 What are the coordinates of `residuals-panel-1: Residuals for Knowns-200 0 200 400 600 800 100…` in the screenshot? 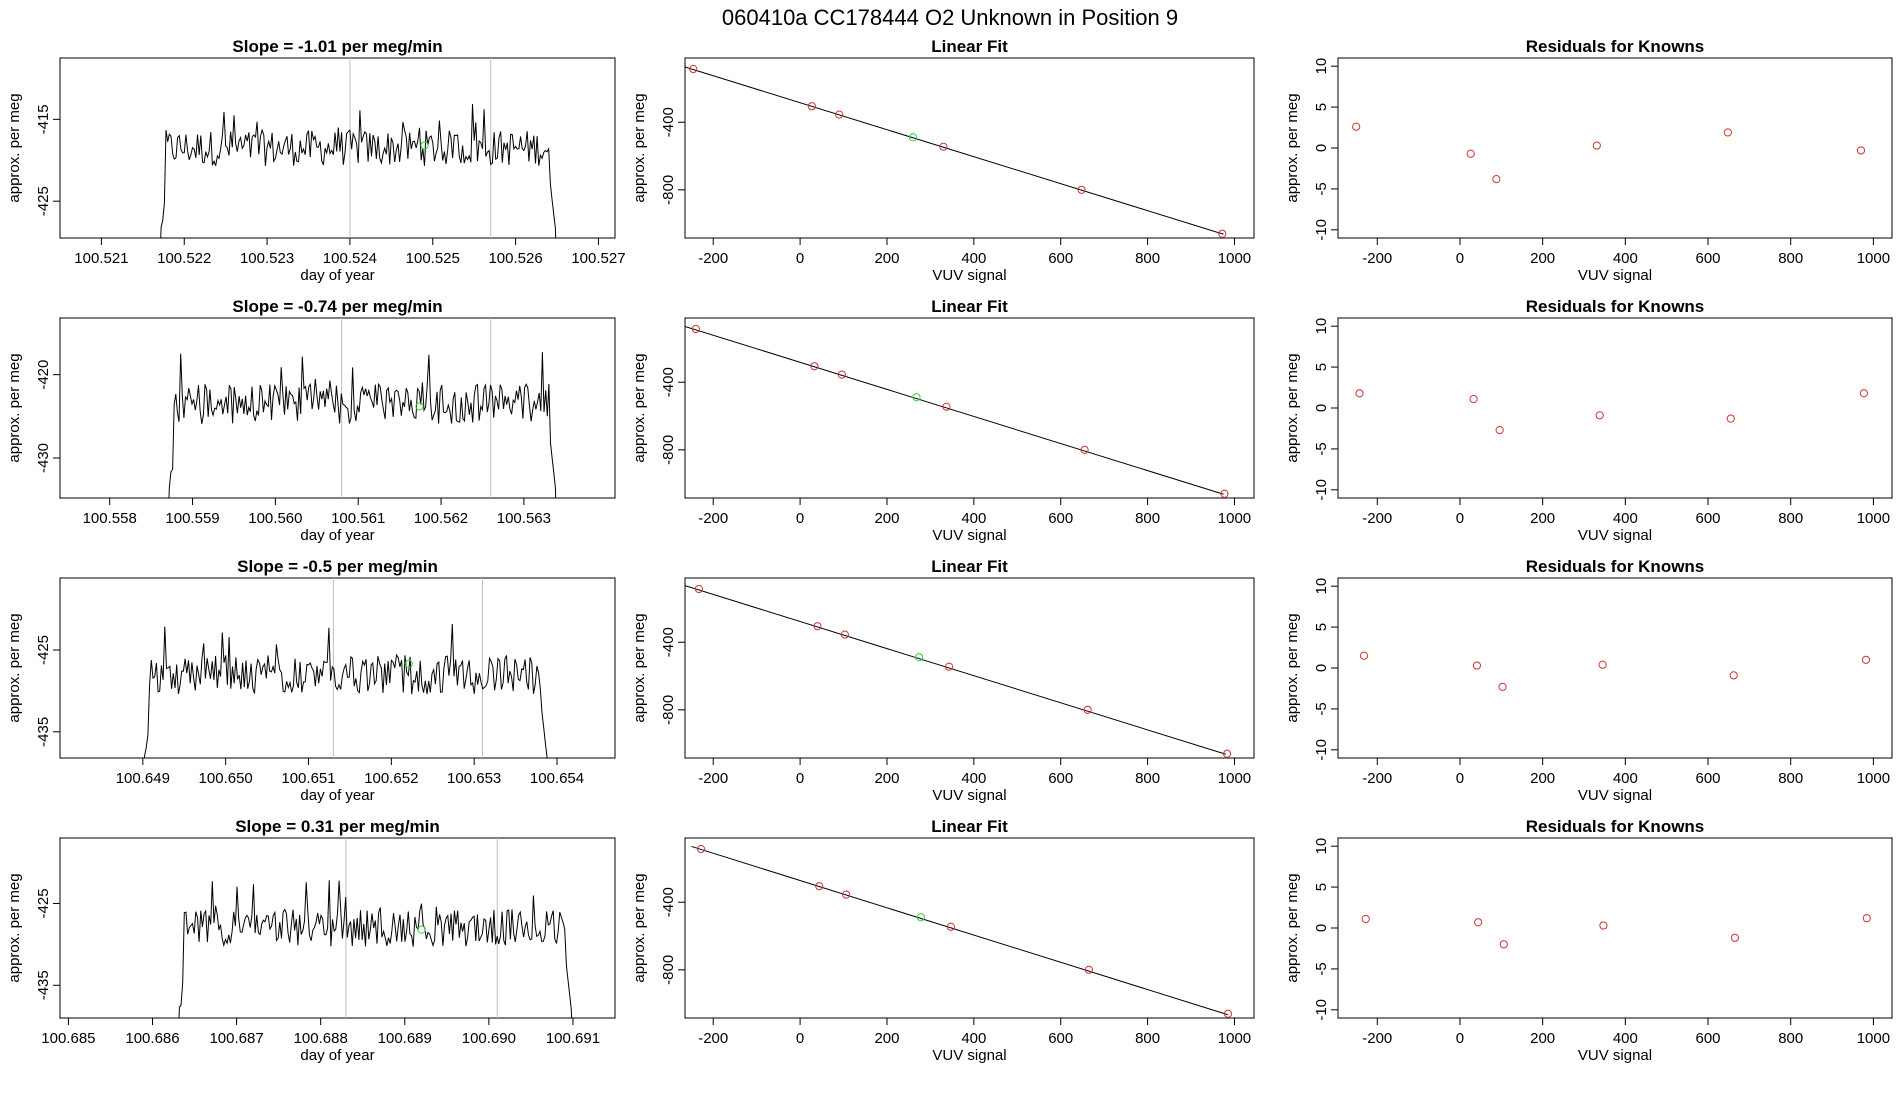 It's located at (1588, 160).